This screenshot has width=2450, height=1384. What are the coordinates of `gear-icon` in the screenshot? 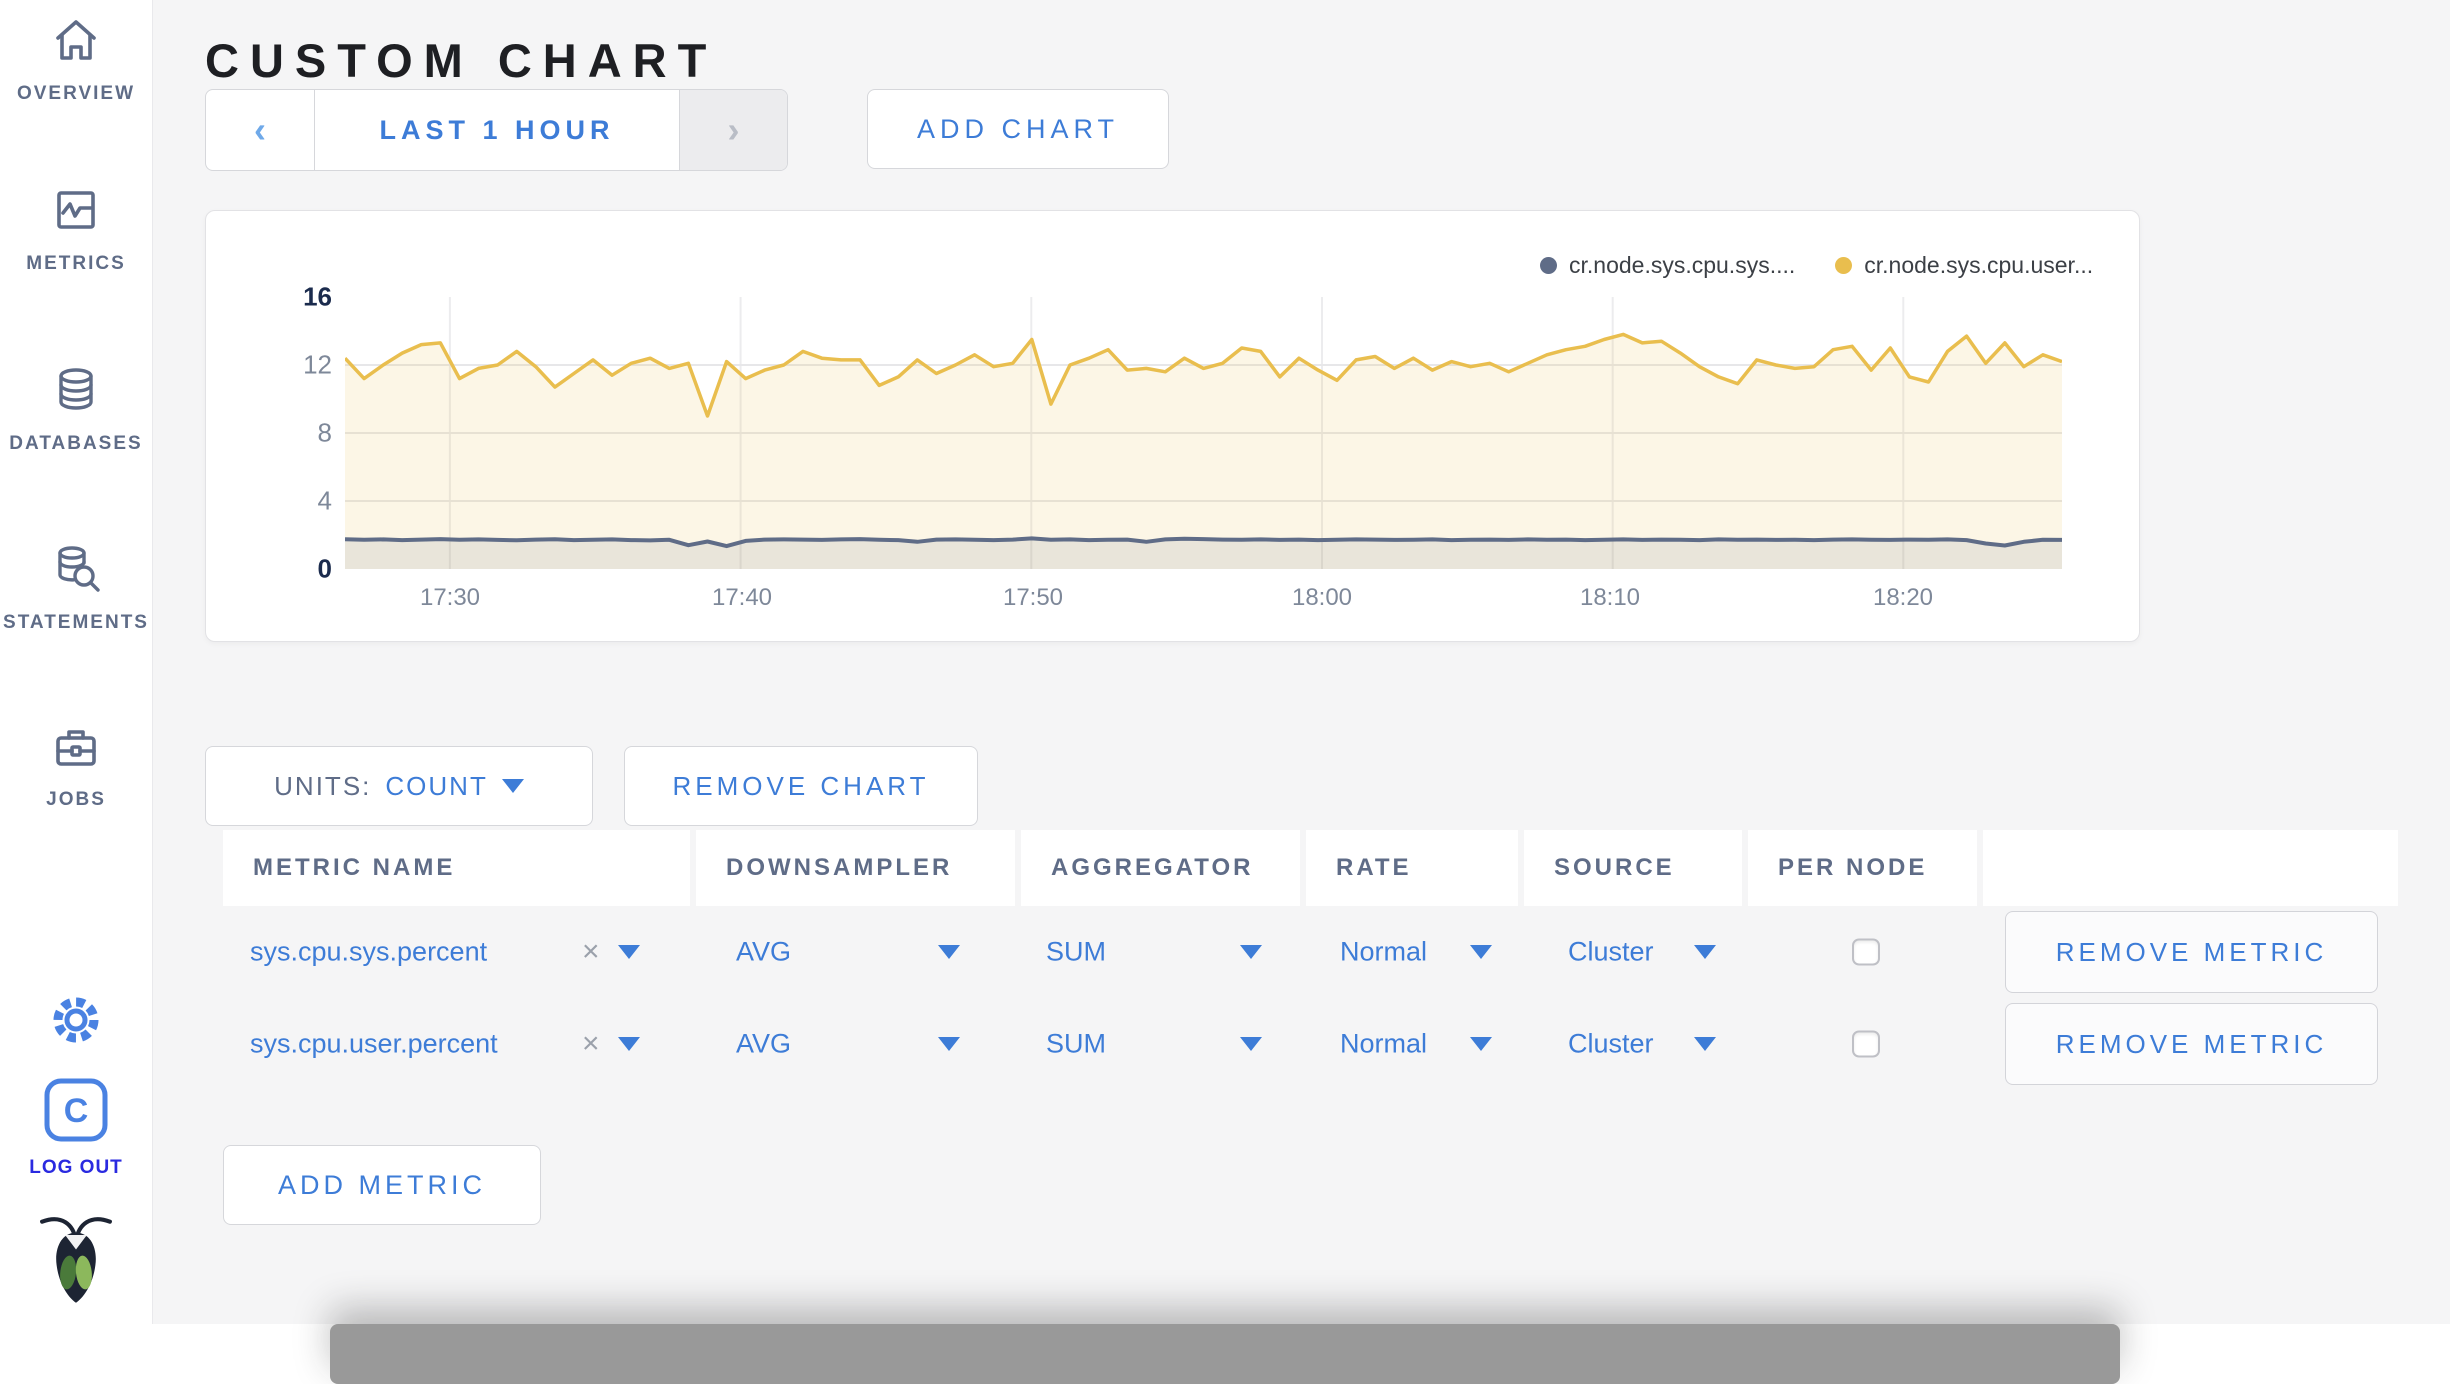 It's located at (76, 1024).